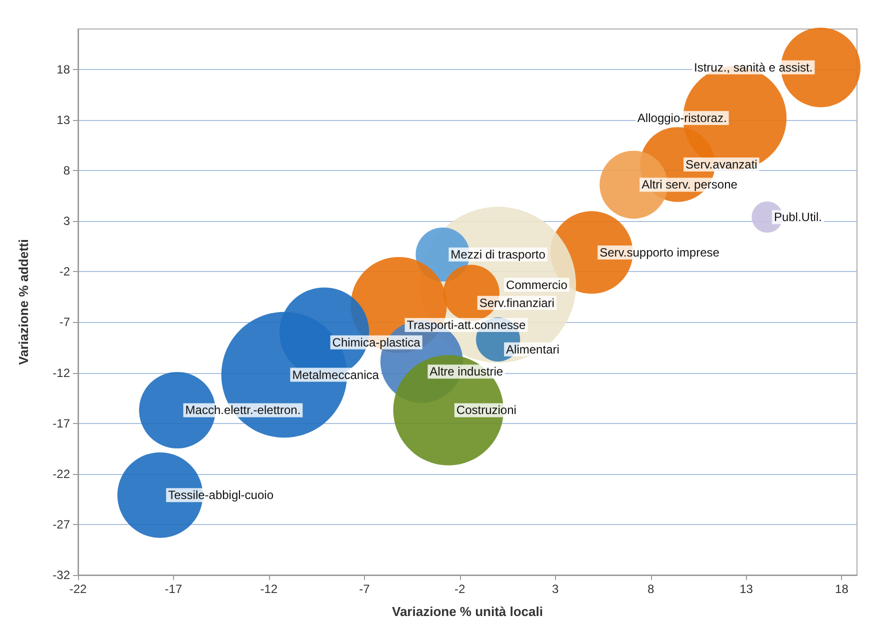 The width and height of the screenshot is (888, 637). I want to click on x-tick-label: -2, so click(460, 589).